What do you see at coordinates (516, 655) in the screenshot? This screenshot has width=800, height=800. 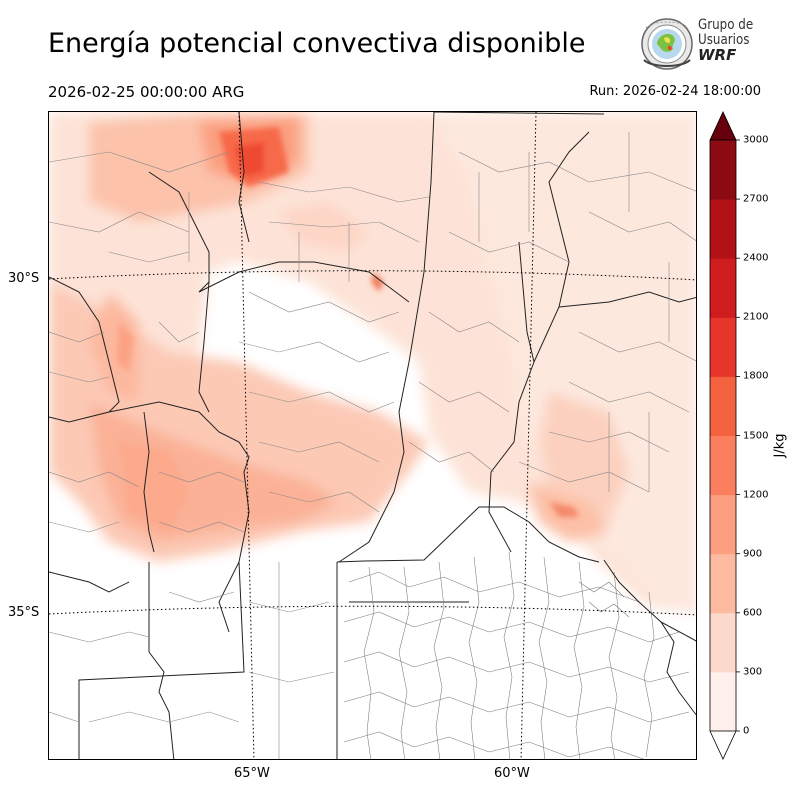 I see `buenos-aires-partidos` at bounding box center [516, 655].